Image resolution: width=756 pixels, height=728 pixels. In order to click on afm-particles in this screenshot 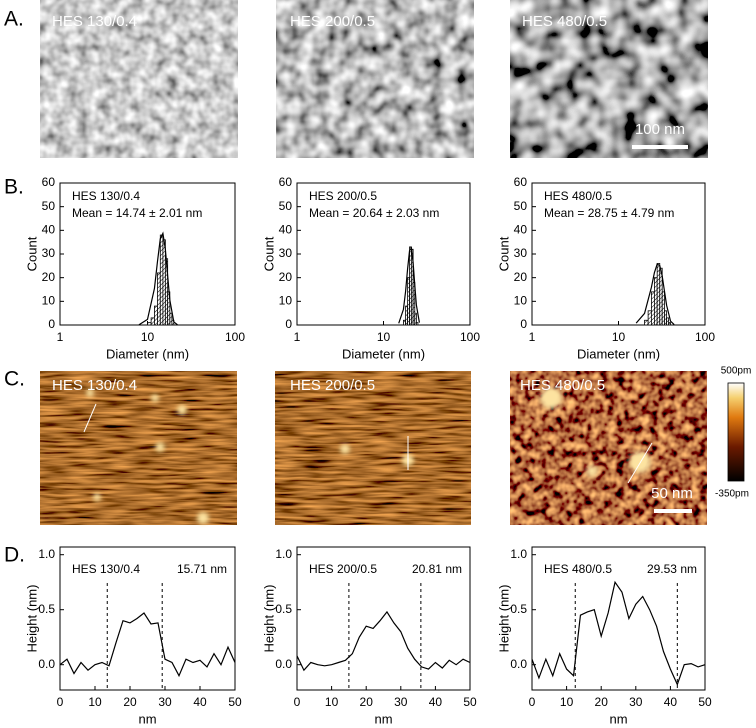, I will do `click(368, 455)`.